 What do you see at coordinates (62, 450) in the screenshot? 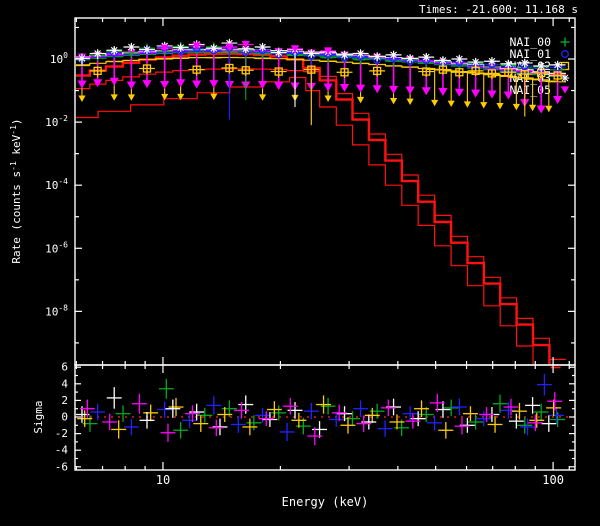
I see `sigma-tick-label--4: -4` at bounding box center [62, 450].